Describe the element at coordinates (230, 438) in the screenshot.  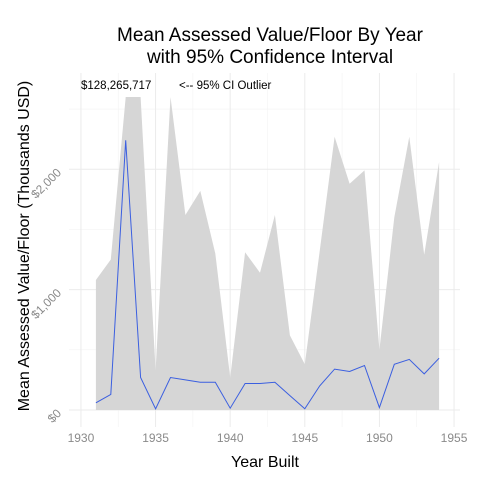
I see `x-tick-label: 1940` at that location.